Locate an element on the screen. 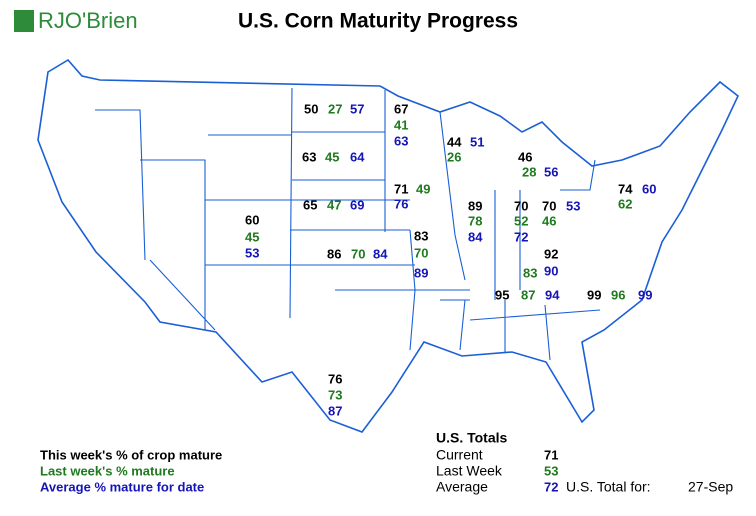  title: U.S. Corn Maturity Progress is located at coordinates (378, 21).